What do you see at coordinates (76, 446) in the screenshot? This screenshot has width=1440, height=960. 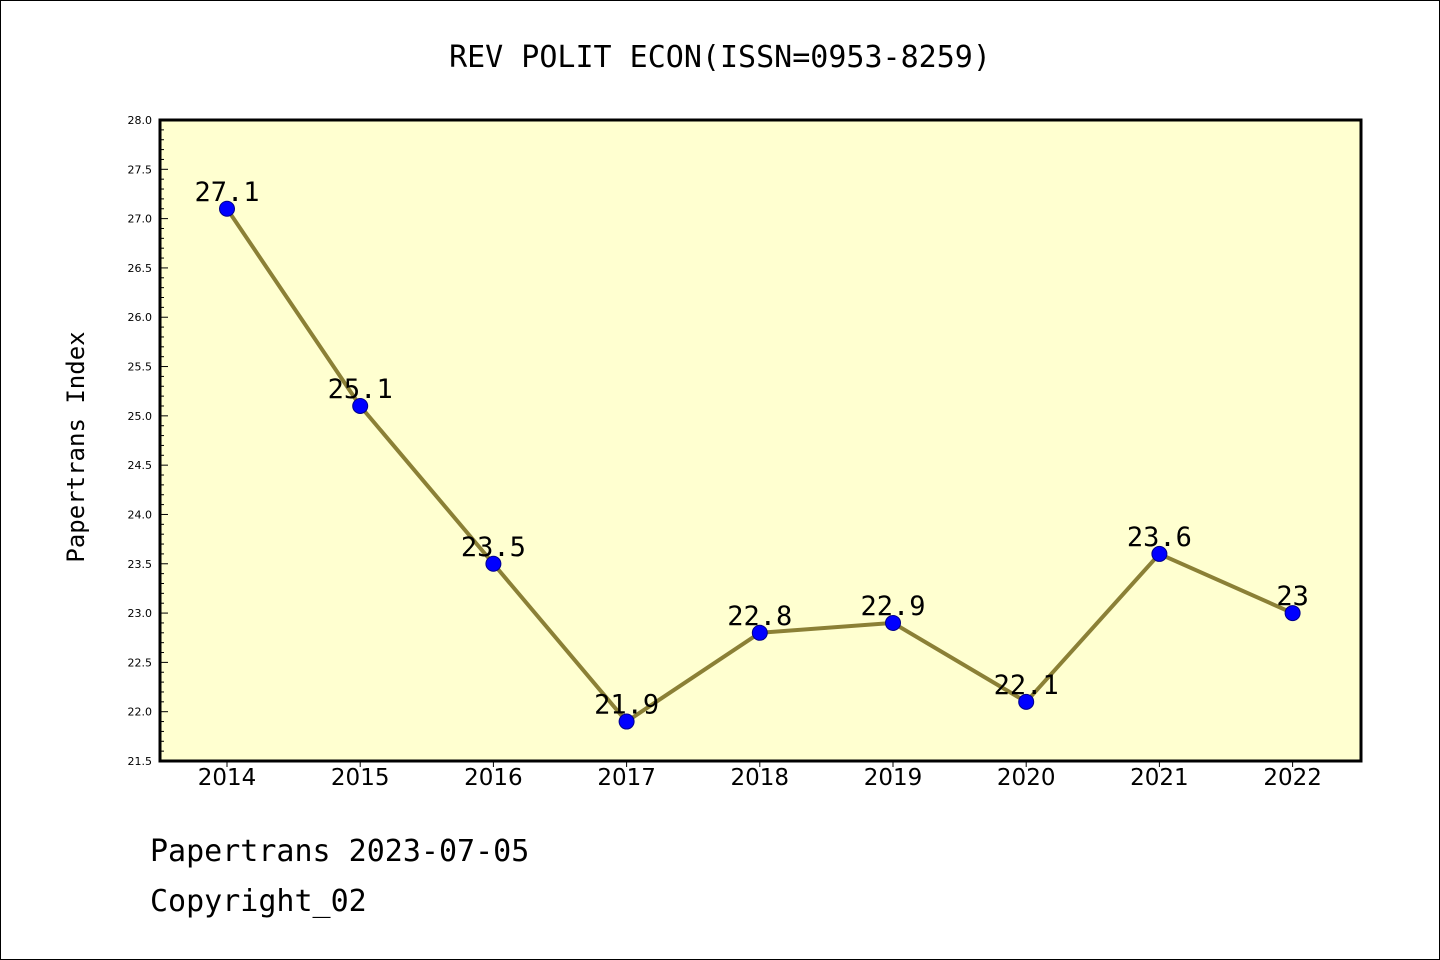 I see `y-axis-label: Papertrans Index` at bounding box center [76, 446].